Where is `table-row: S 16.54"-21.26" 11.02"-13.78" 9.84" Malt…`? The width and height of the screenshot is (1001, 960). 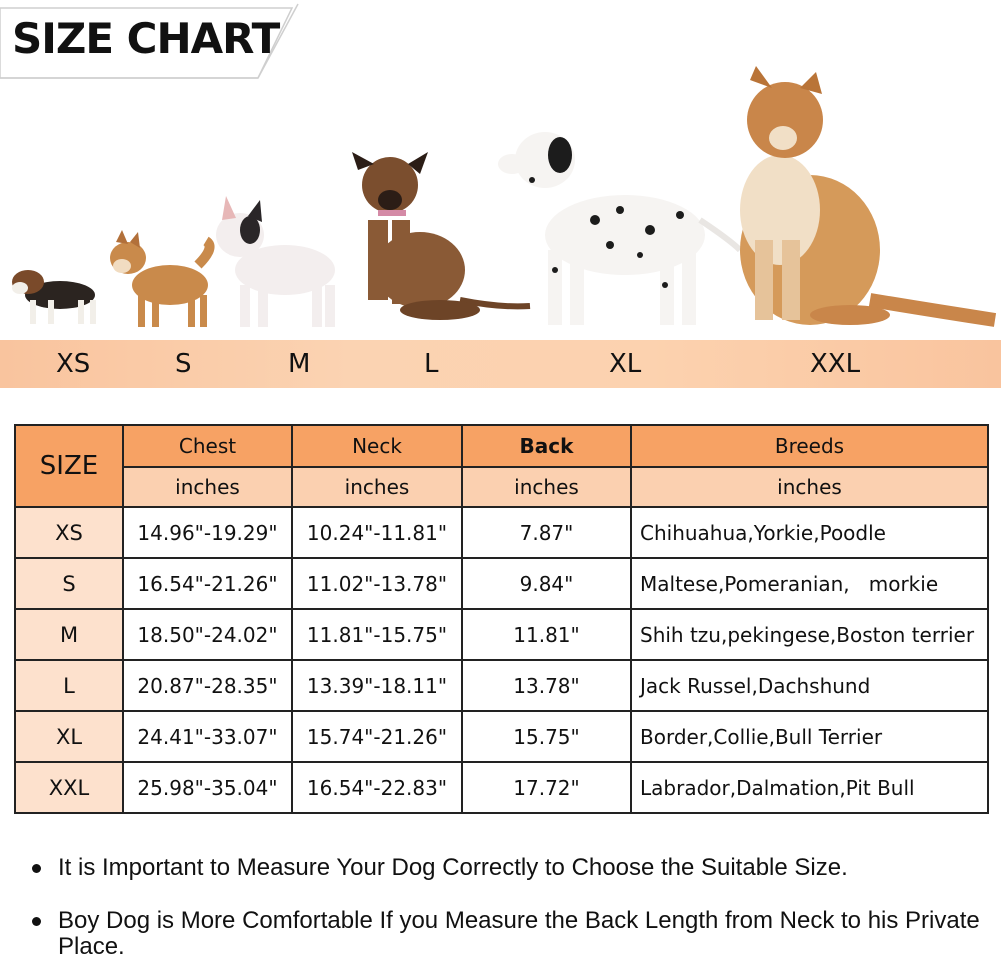 table-row: S 16.54"-21.26" 11.02"-13.78" 9.84" Malt… is located at coordinates (501, 583).